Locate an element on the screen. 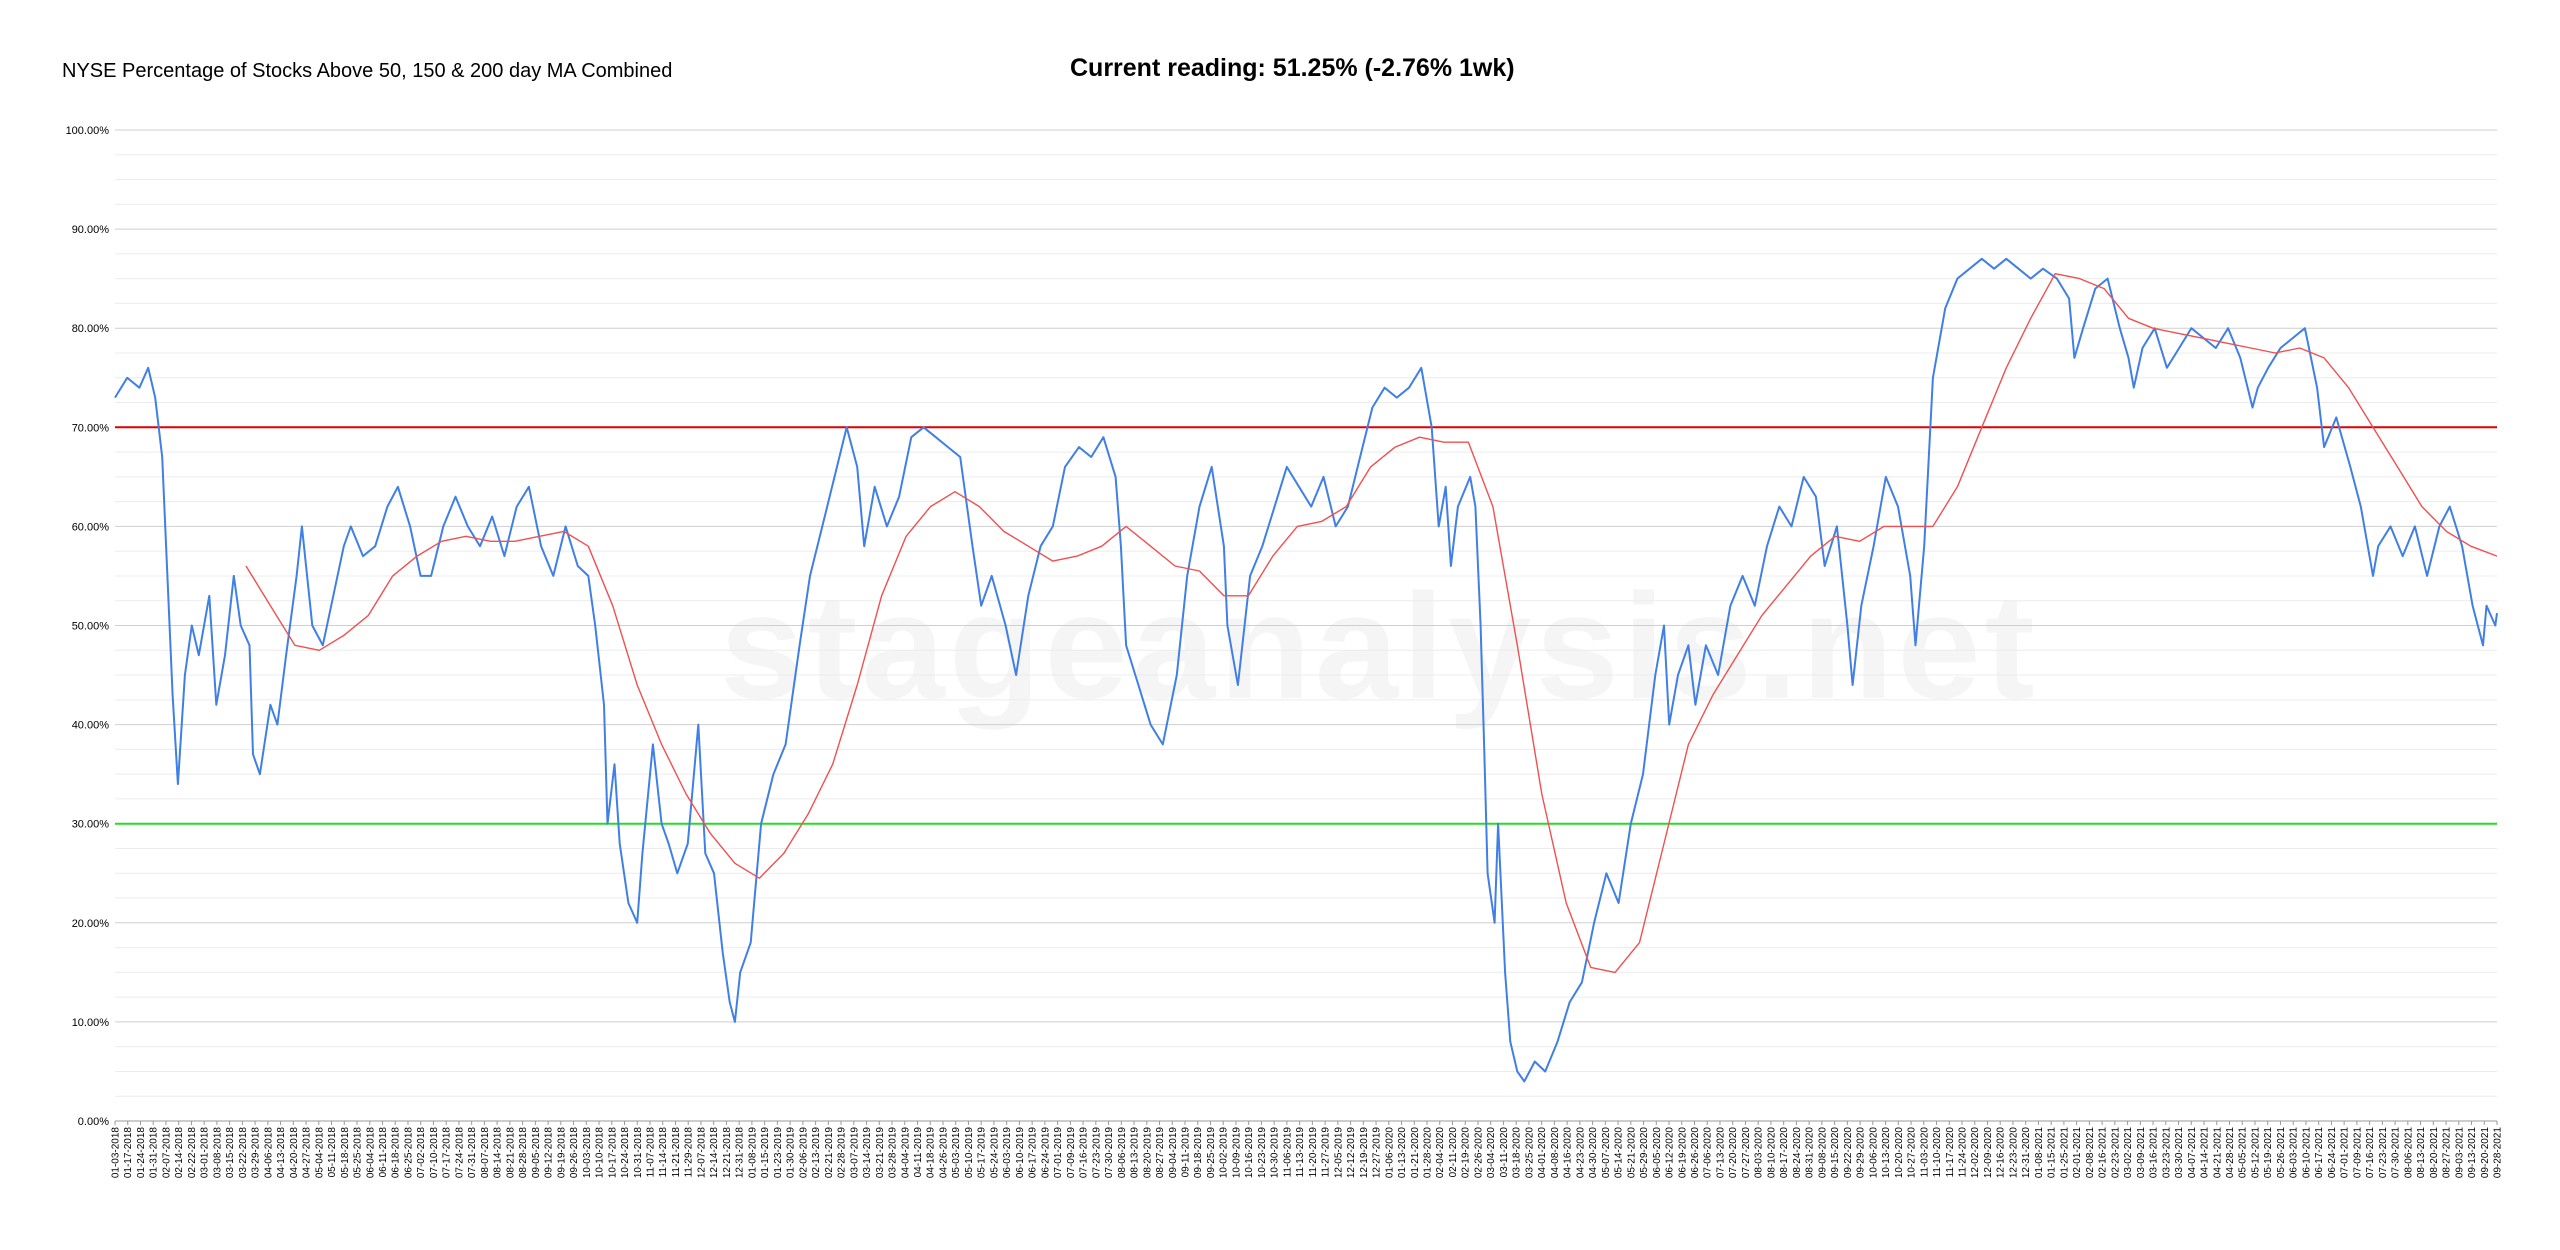 This screenshot has width=2560, height=1250. x-tick-label: 04-01-2020 is located at coordinates (1542, 1153).